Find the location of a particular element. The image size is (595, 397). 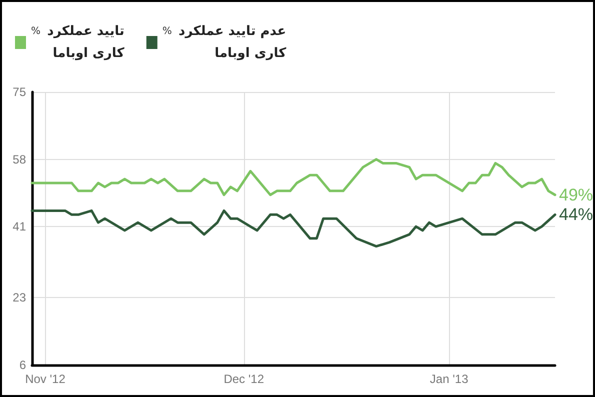

x-tick-label: Jan '13 is located at coordinates (449, 379).